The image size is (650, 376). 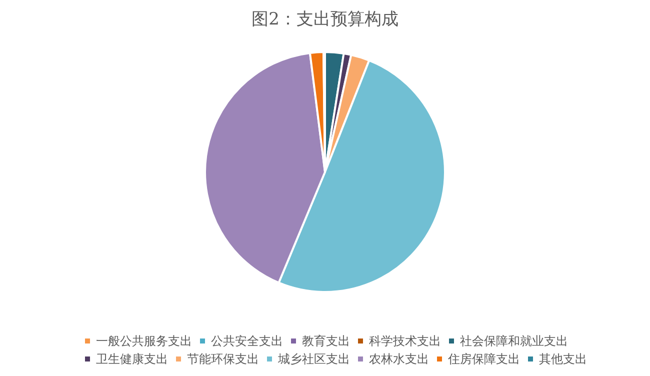 What do you see at coordinates (325, 20) in the screenshot?
I see `chart-title: 图2：支出预算构成` at bounding box center [325, 20].